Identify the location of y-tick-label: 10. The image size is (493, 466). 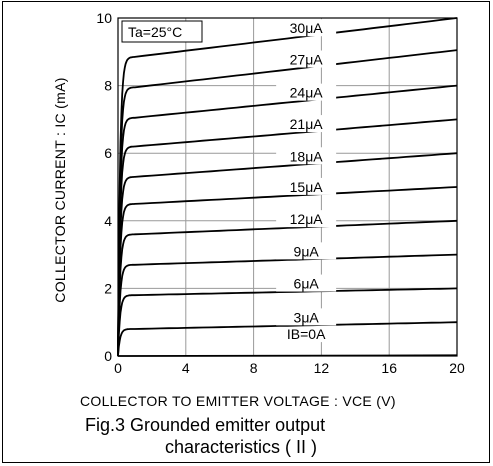
(104, 18).